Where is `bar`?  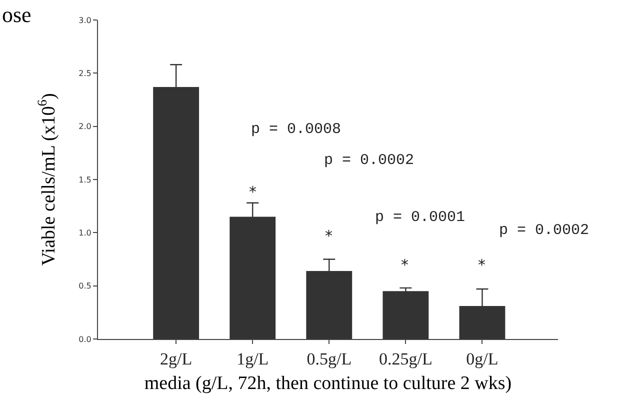 bar is located at coordinates (405, 315).